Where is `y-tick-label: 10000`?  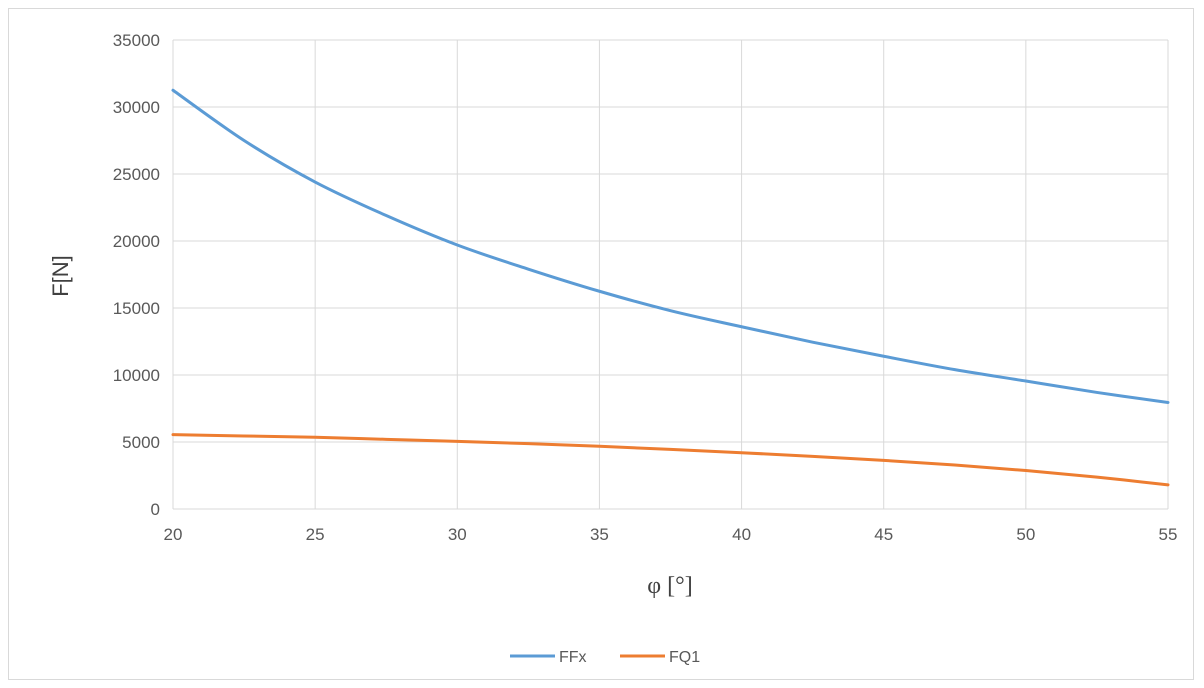 y-tick-label: 10000 is located at coordinates (136, 375).